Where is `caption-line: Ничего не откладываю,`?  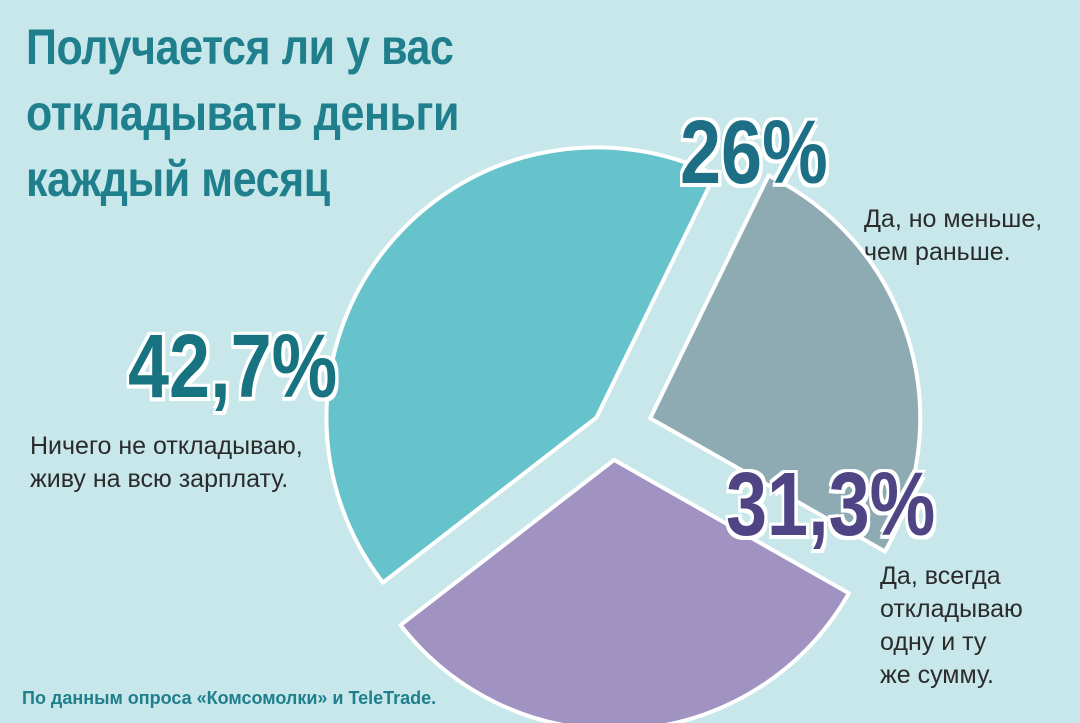
caption-line: Ничего не откладываю, is located at coordinates (166, 446).